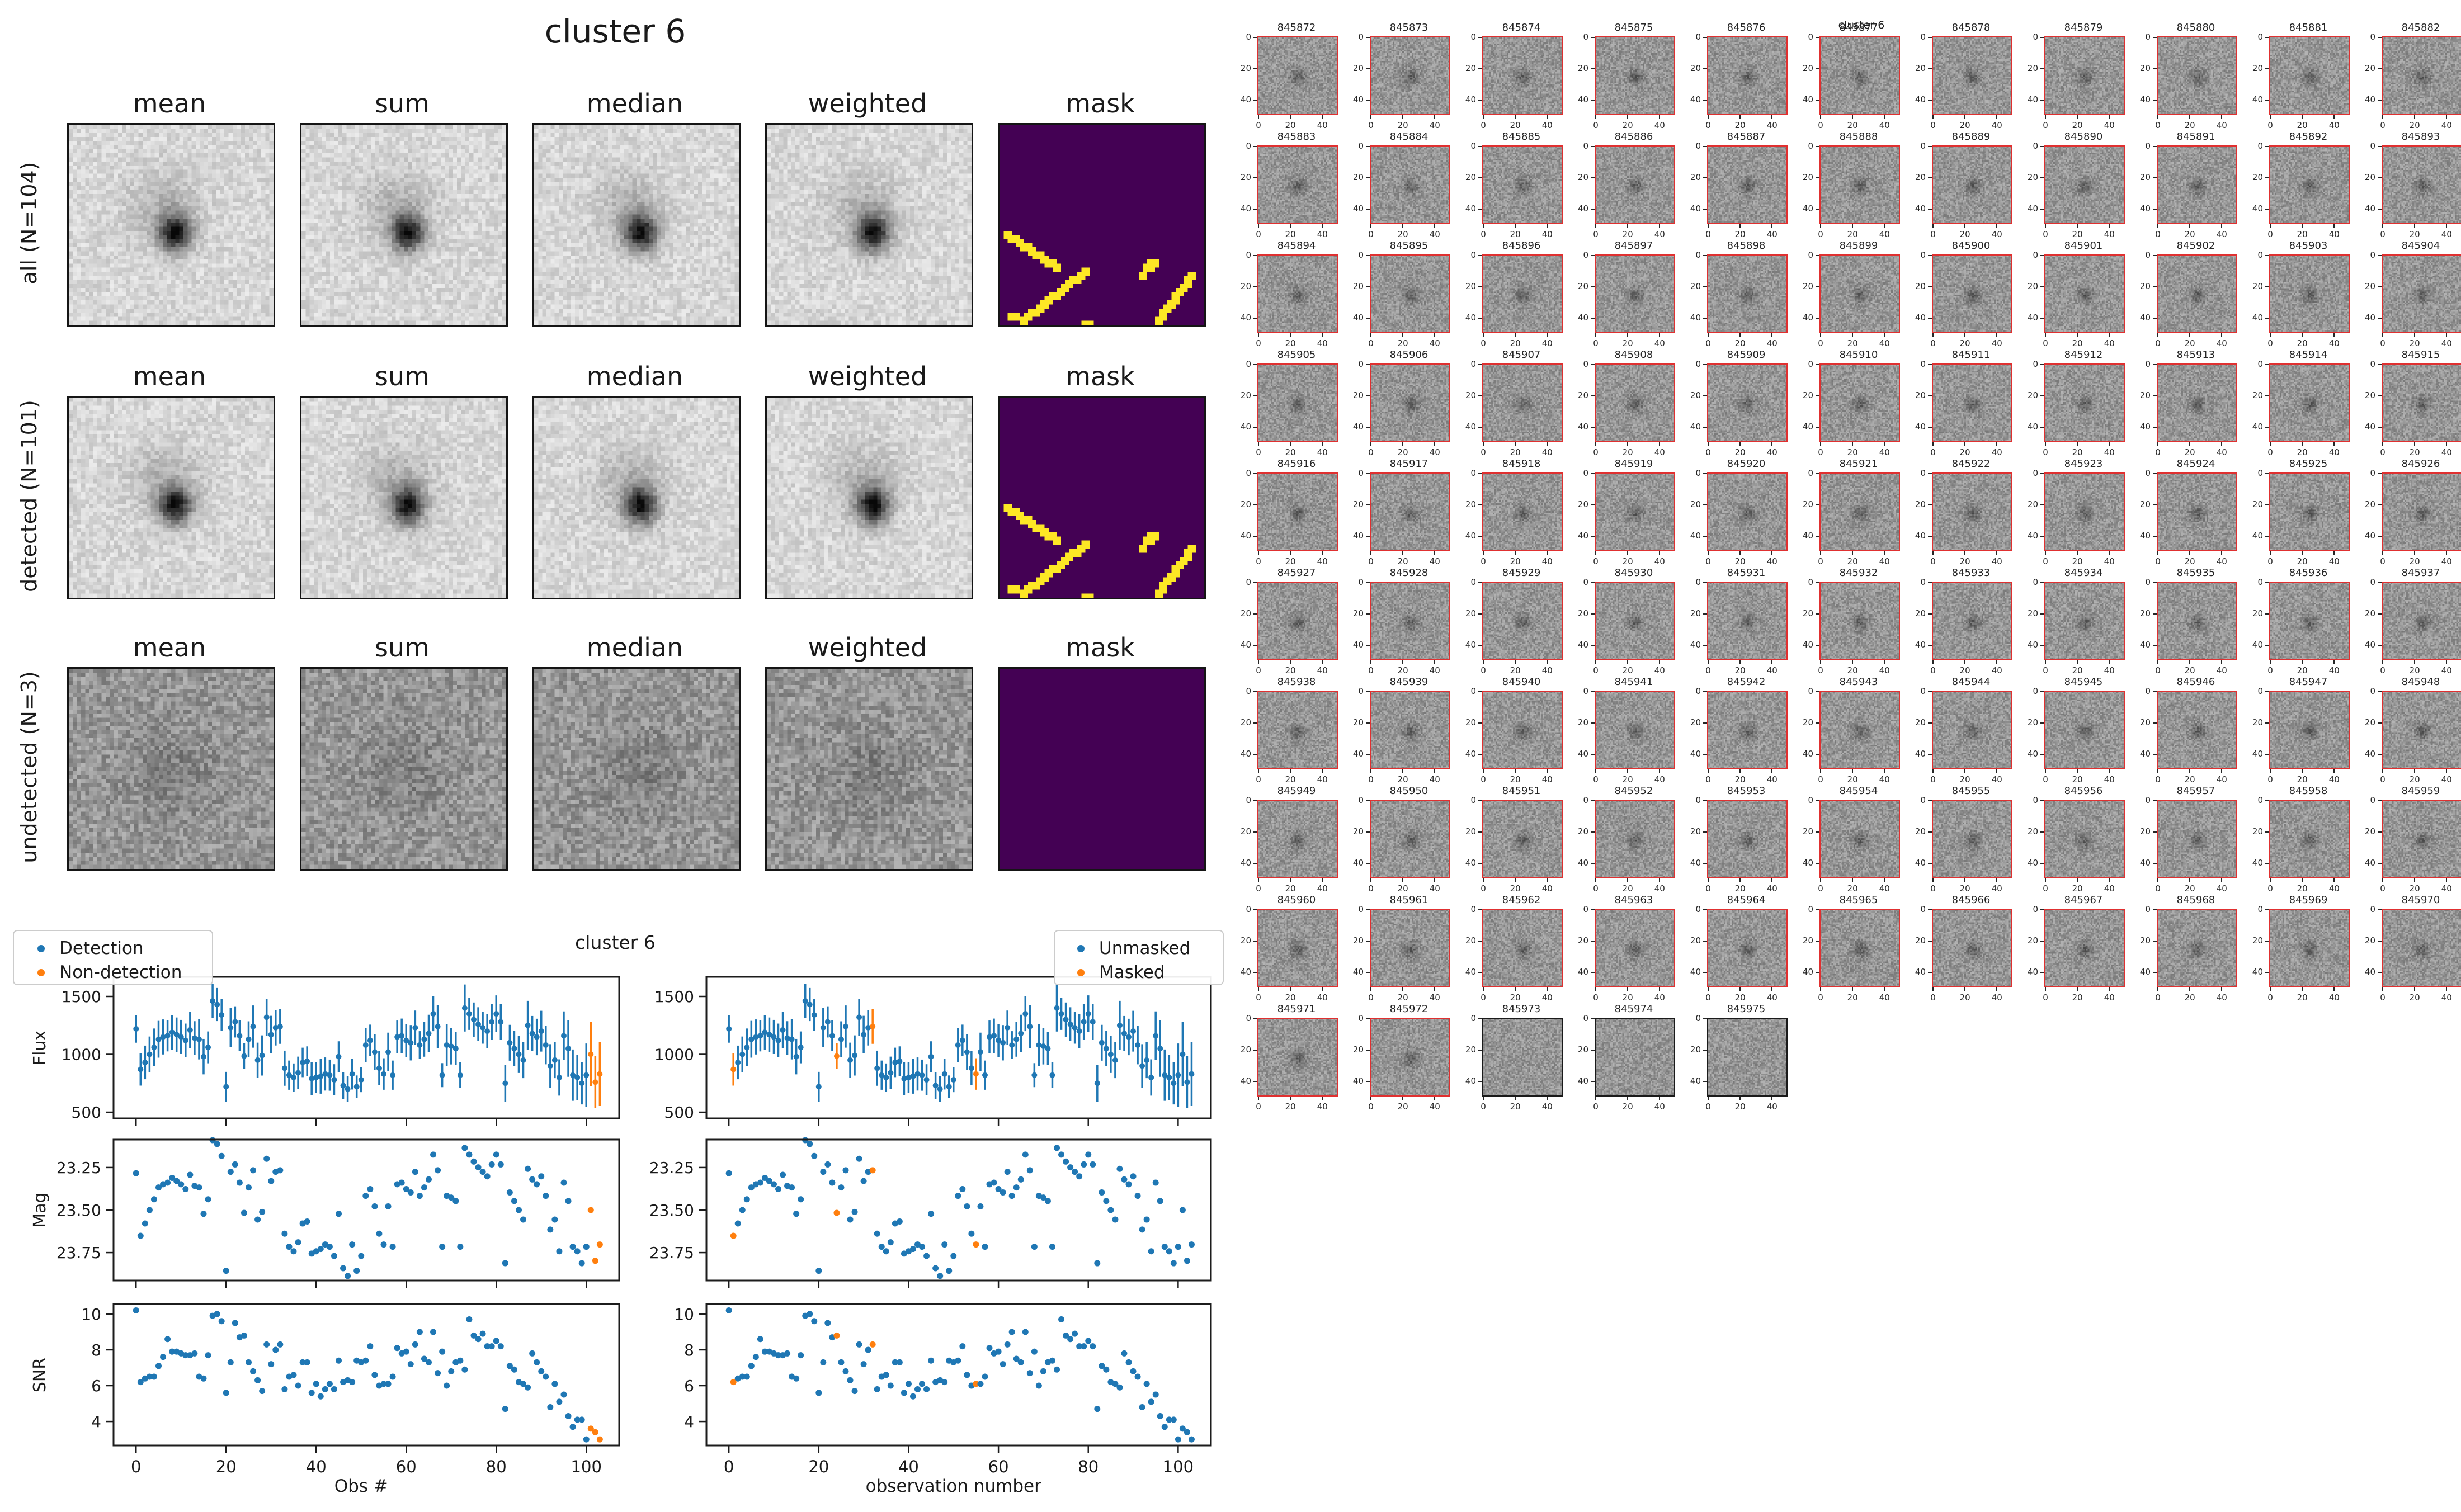  Describe the element at coordinates (81, 996) in the screenshot. I see `y-tick-label: 1500` at that location.